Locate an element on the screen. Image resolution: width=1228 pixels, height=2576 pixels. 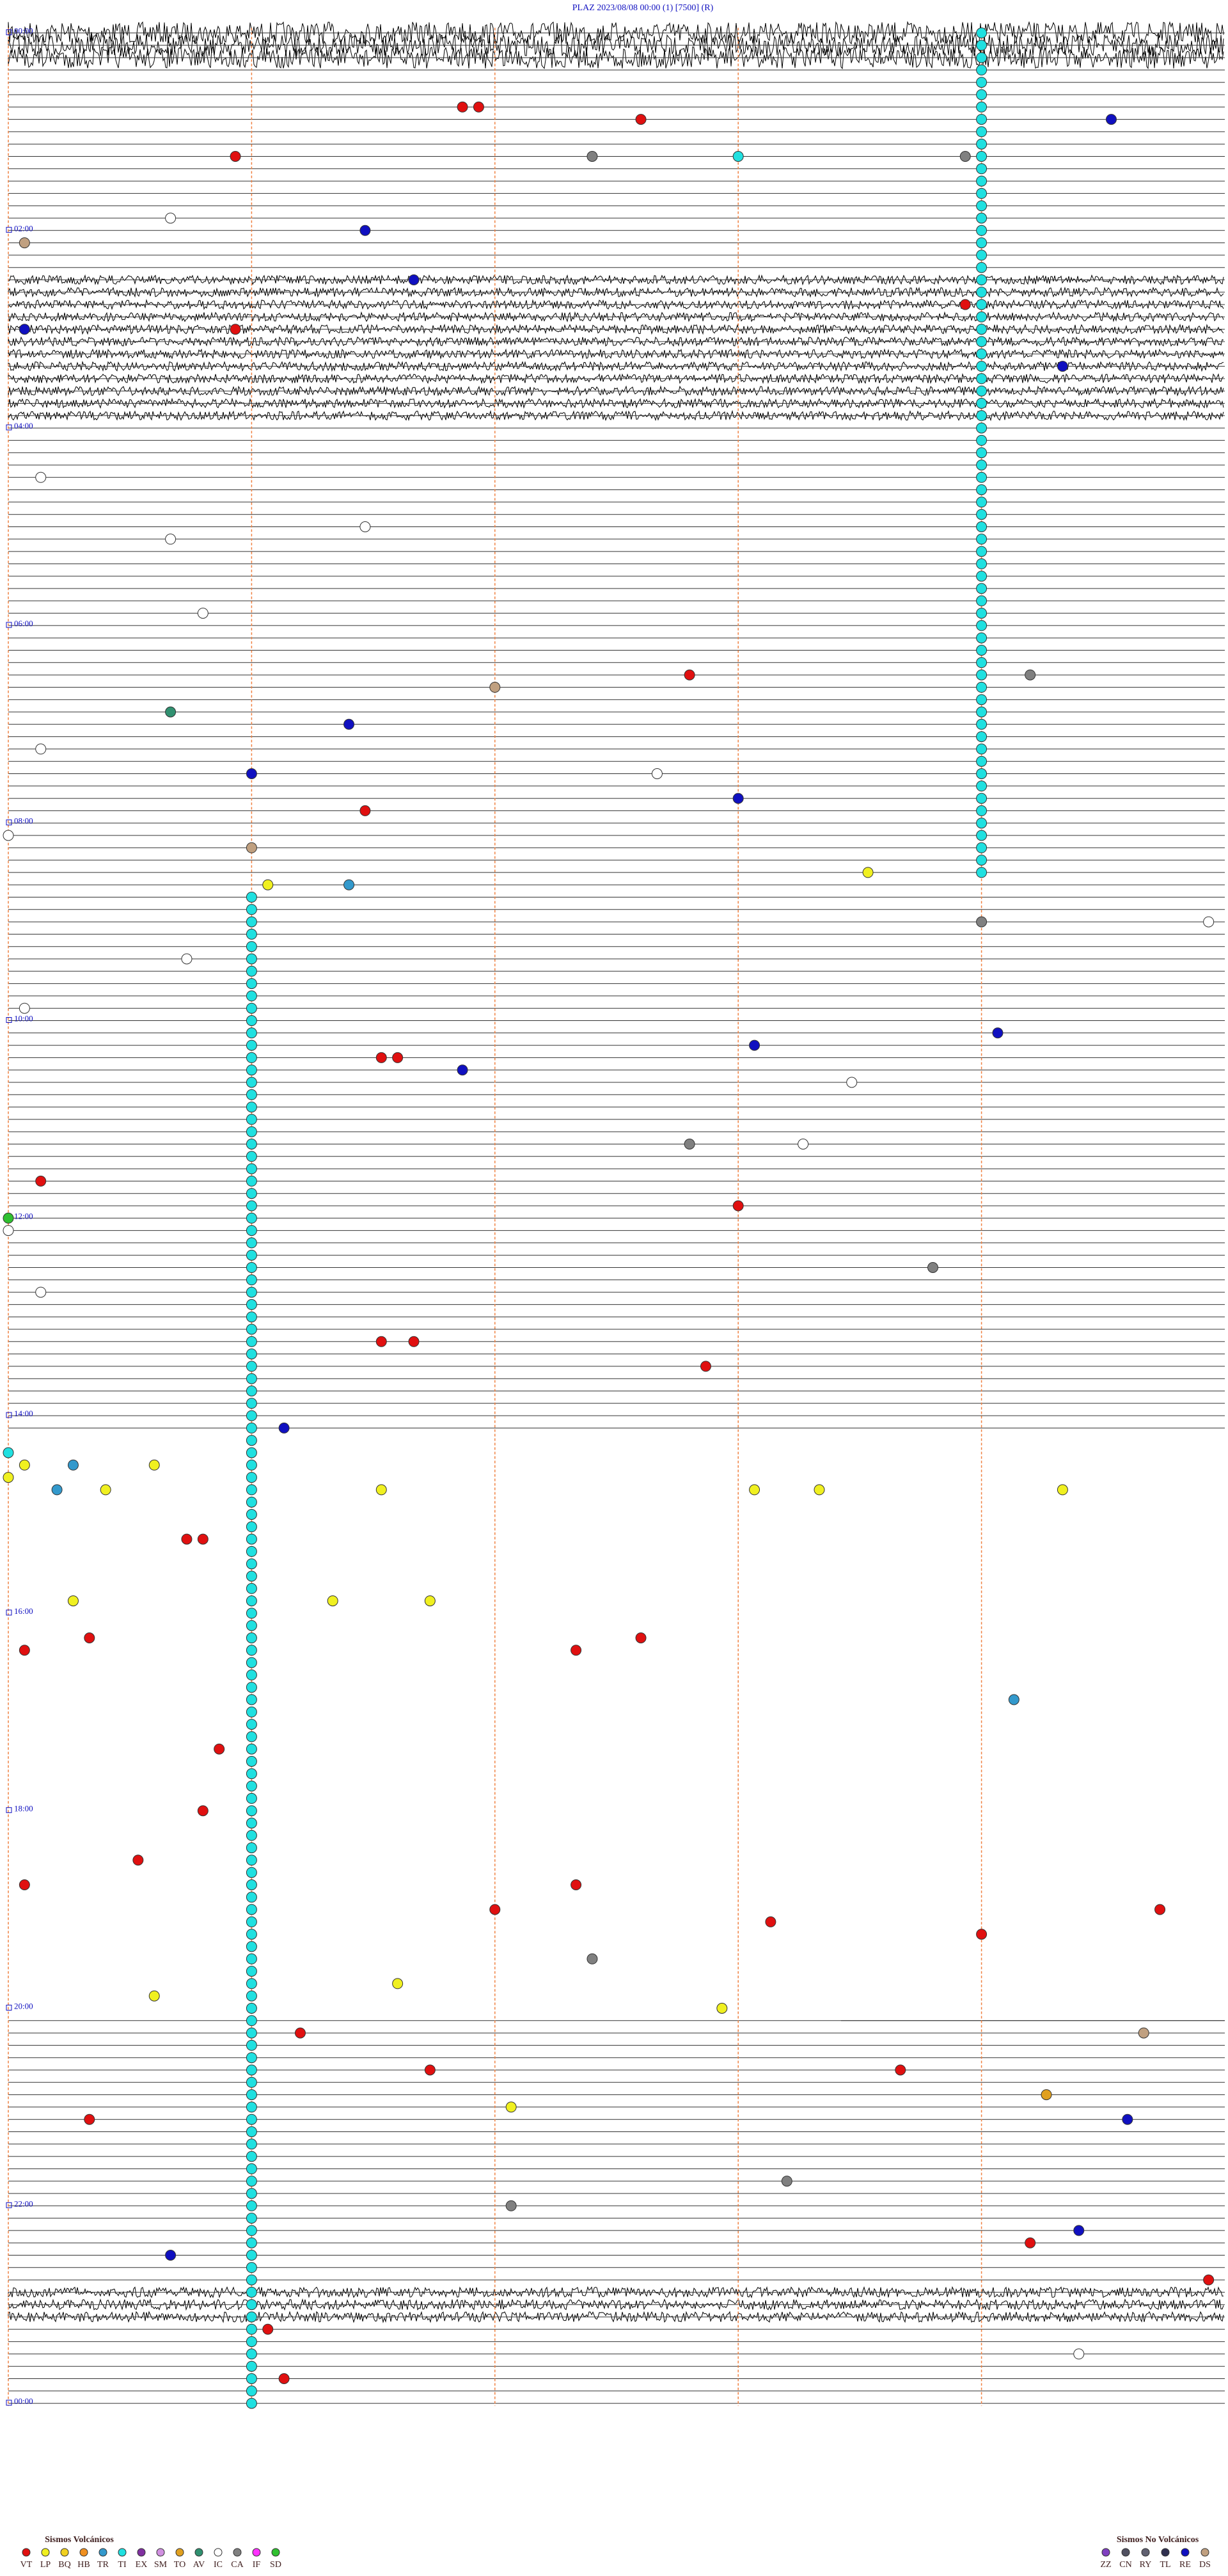
legend-code: TL is located at coordinates (1165, 2565).